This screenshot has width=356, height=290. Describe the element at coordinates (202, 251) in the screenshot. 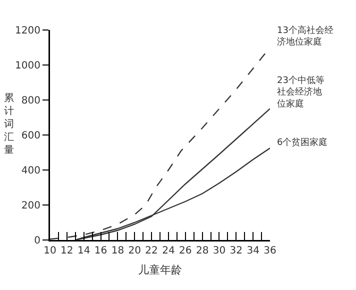

I see `x-tick-label: 28` at that location.